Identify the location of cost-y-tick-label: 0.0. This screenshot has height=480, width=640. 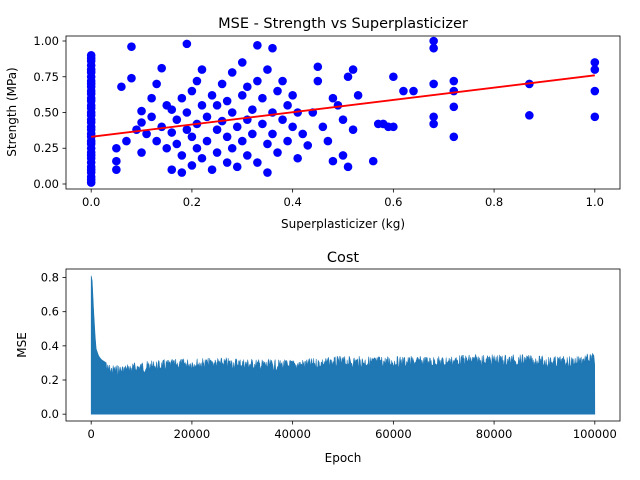
(50, 414).